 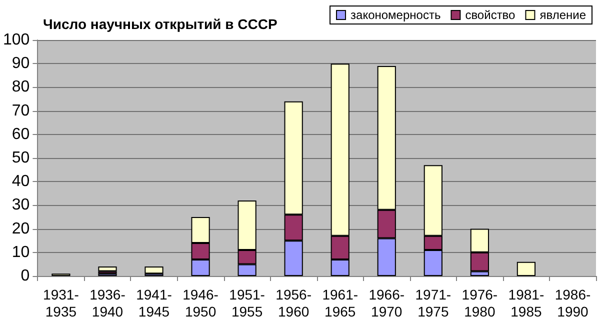 I want to click on legend-label: явление, so click(x=563, y=15).